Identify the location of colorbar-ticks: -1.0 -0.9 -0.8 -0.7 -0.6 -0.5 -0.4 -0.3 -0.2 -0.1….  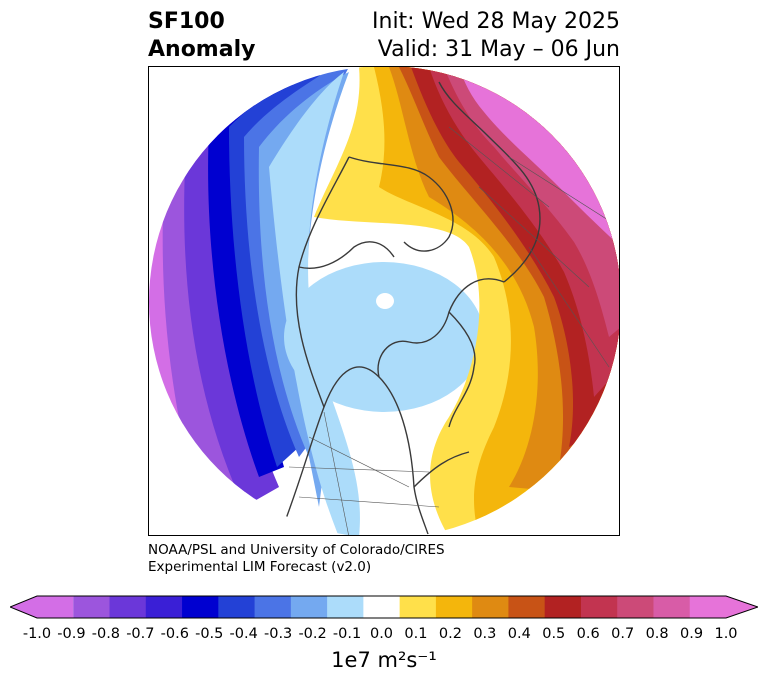
(384, 636).